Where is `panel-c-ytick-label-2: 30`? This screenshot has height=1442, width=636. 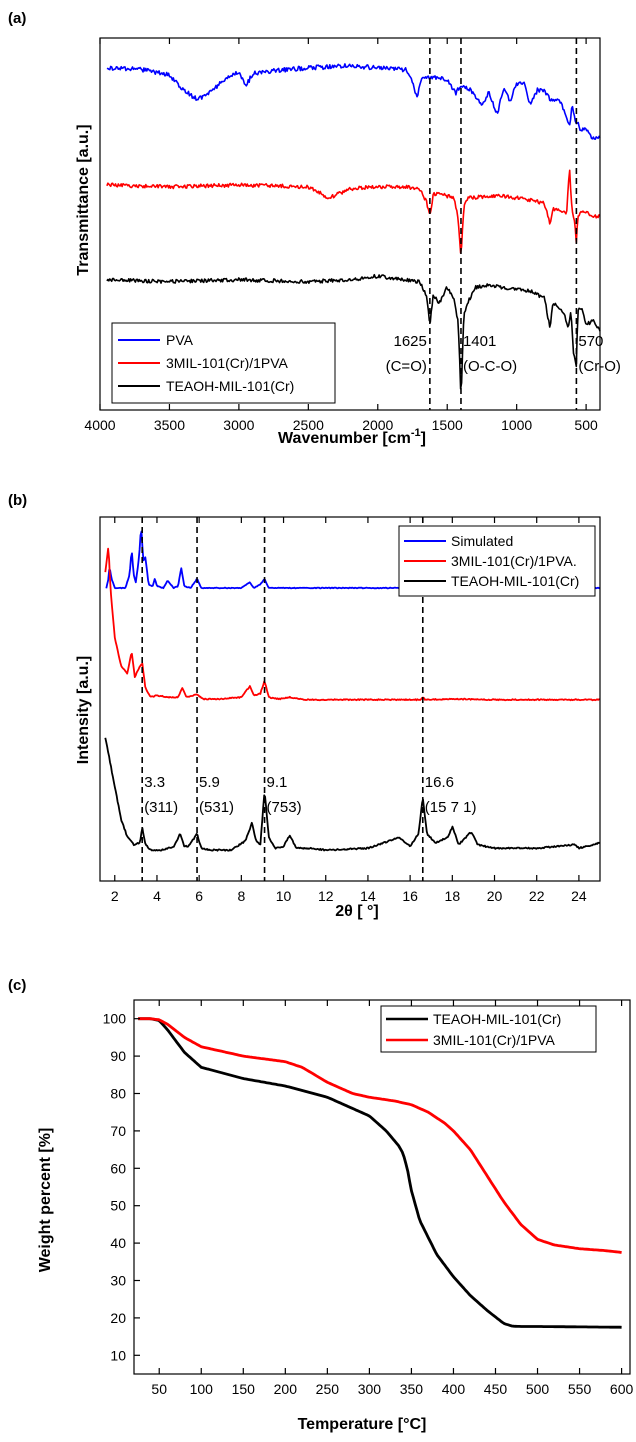
panel-c-ytick-label-2: 30 is located at coordinates (118, 1281).